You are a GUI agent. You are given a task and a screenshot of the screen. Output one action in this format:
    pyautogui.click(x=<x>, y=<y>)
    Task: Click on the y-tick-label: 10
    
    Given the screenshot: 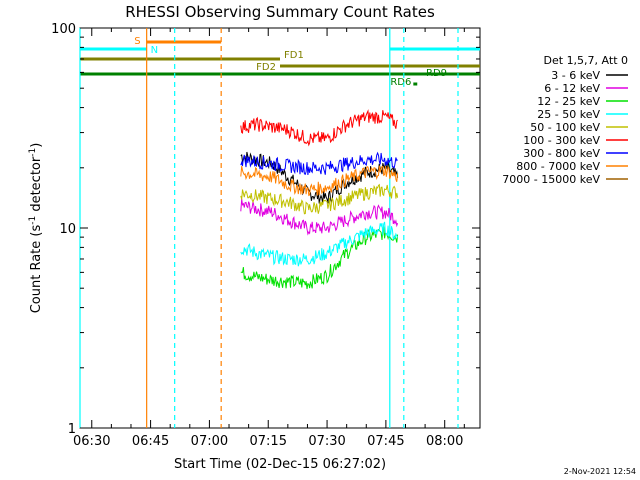 What is the action you would take?
    pyautogui.click(x=67, y=229)
    